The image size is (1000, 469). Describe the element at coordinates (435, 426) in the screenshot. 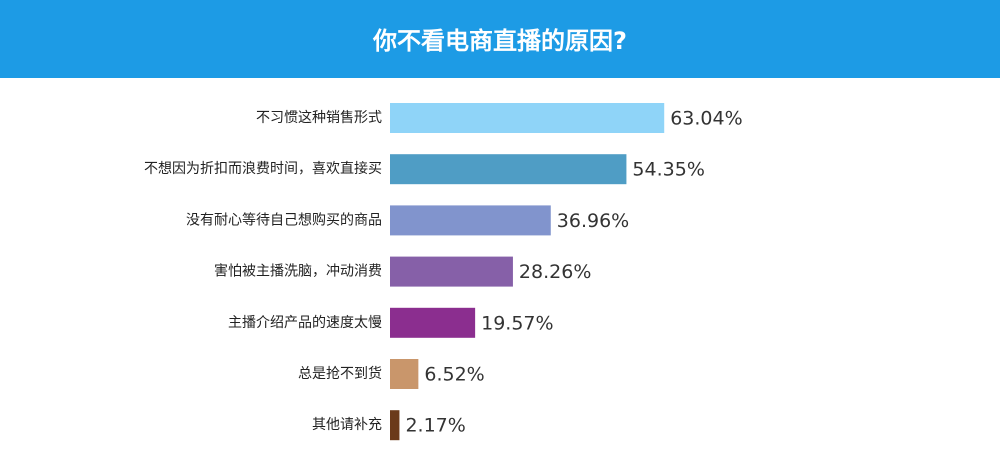

I see `value-label: 2.17%` at that location.